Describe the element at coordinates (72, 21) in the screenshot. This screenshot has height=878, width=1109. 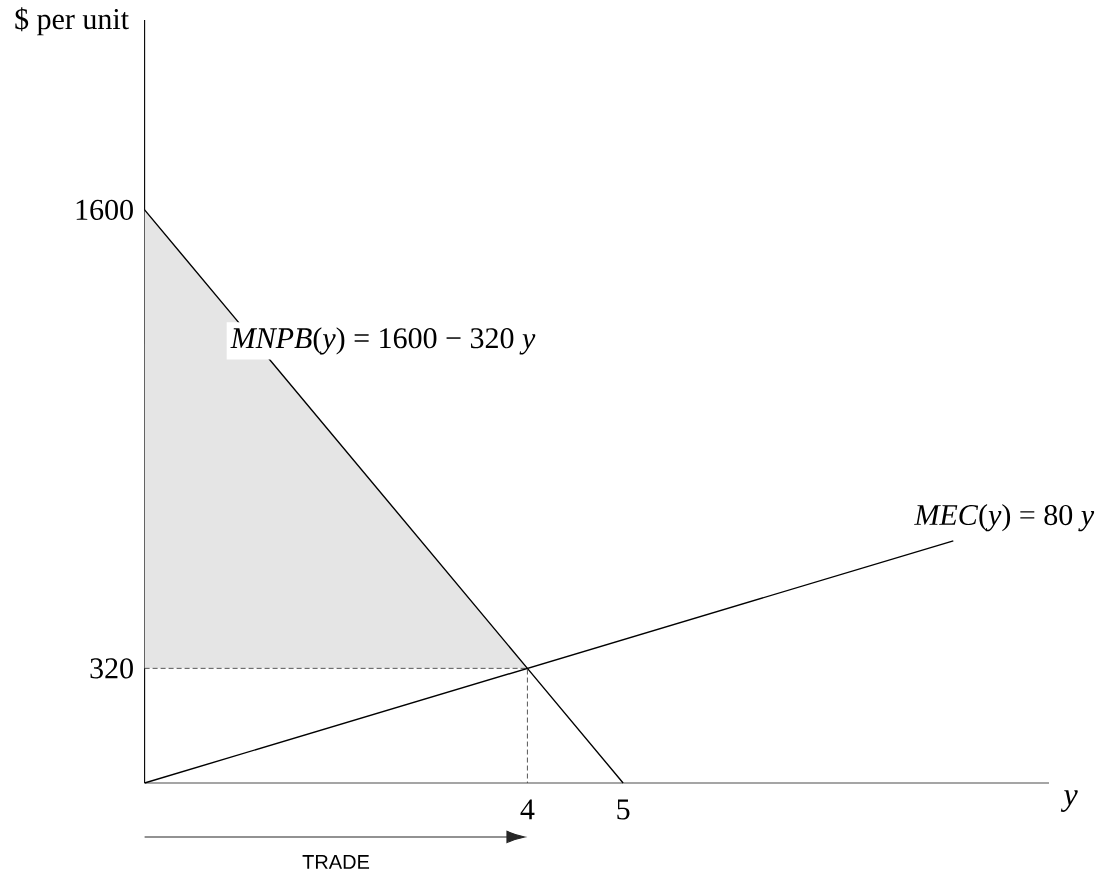
I see `y-axis-title: $ per unit` at that location.